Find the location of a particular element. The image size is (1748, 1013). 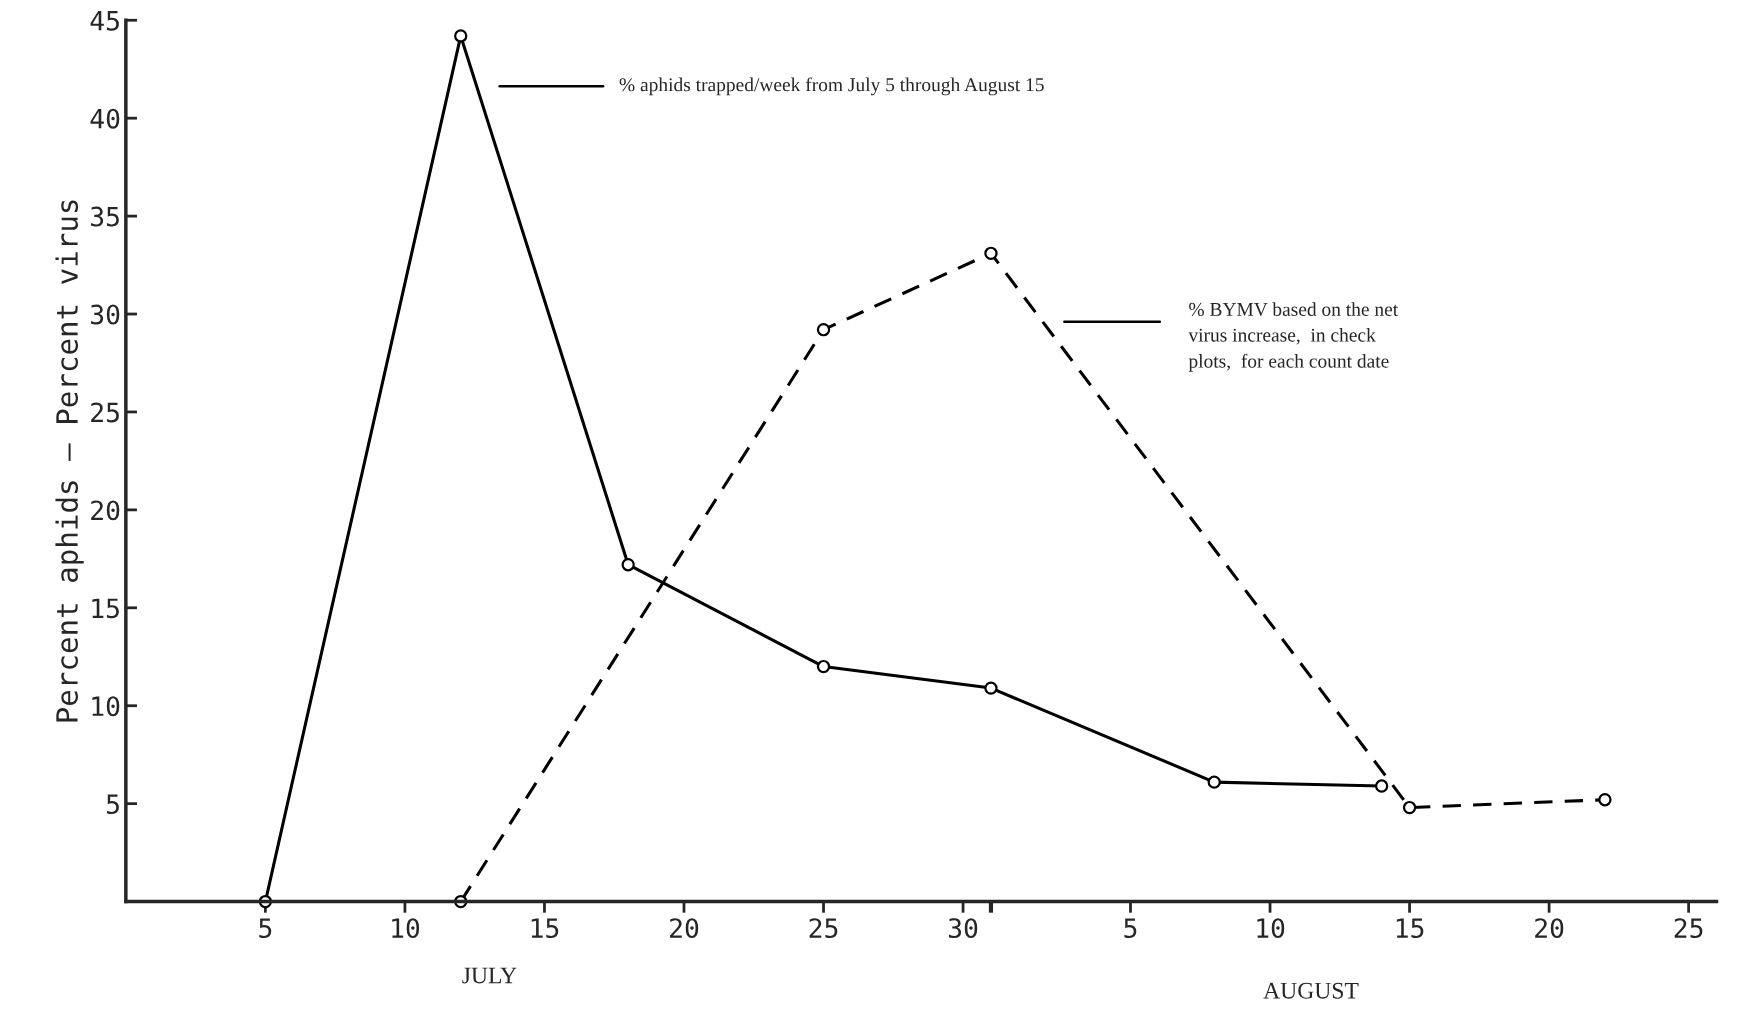

x-tick-label: 30 is located at coordinates (963, 928).